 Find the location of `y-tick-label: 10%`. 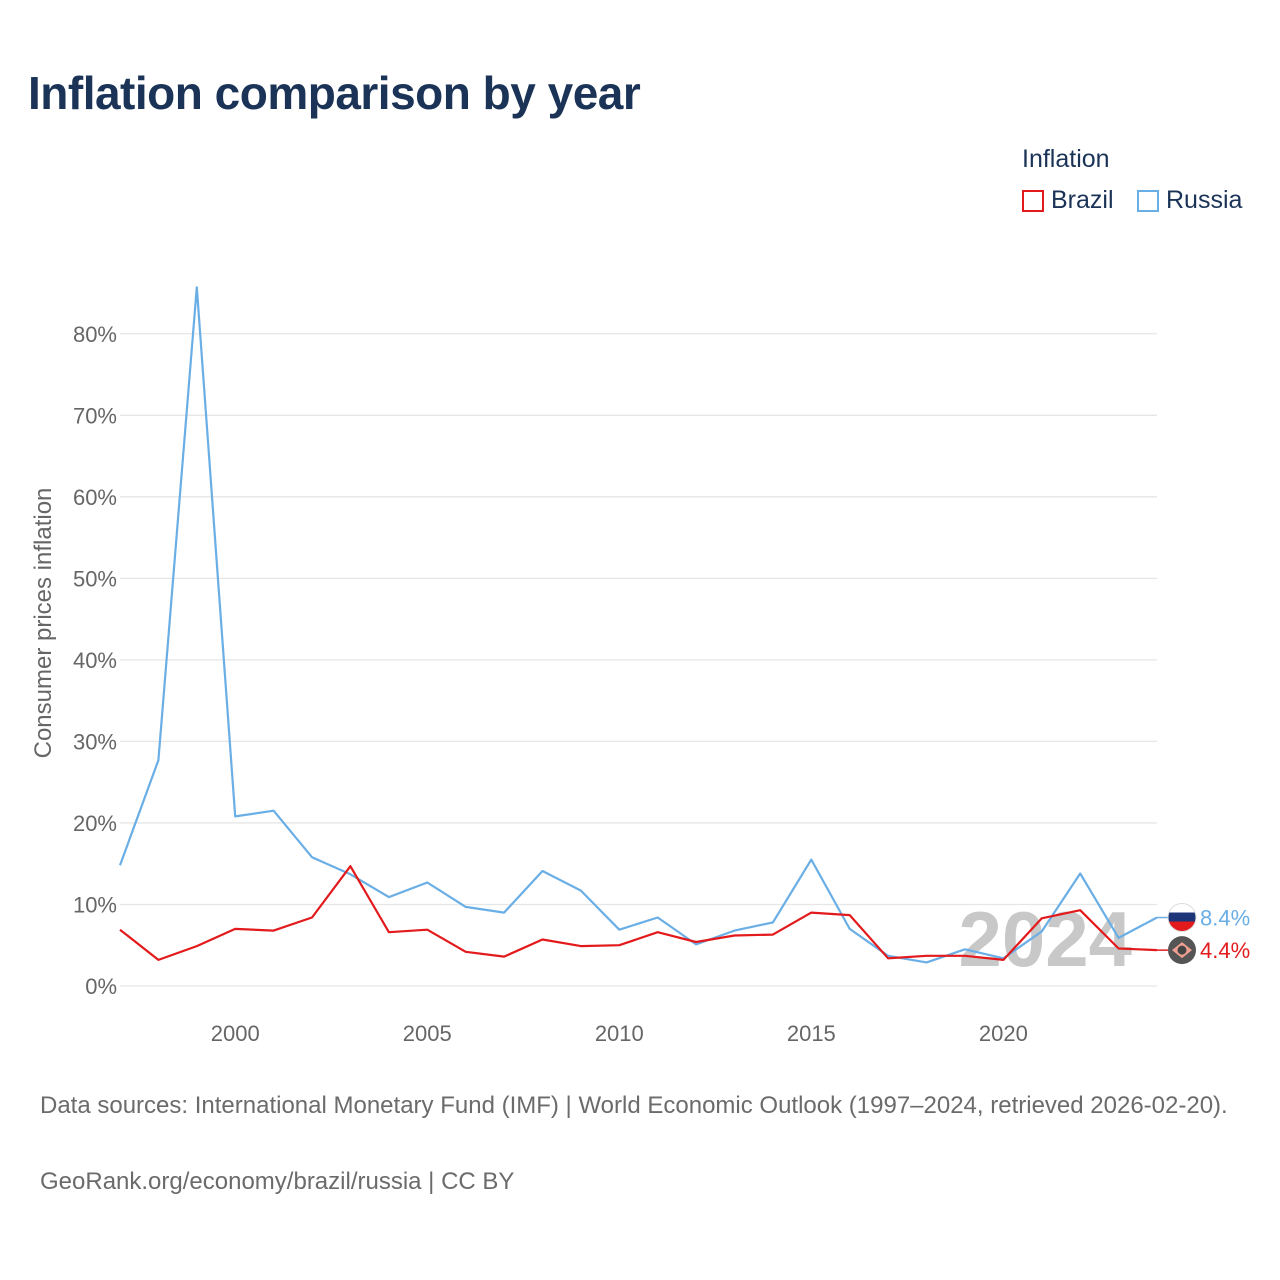

y-tick-label: 10% is located at coordinates (95, 904).